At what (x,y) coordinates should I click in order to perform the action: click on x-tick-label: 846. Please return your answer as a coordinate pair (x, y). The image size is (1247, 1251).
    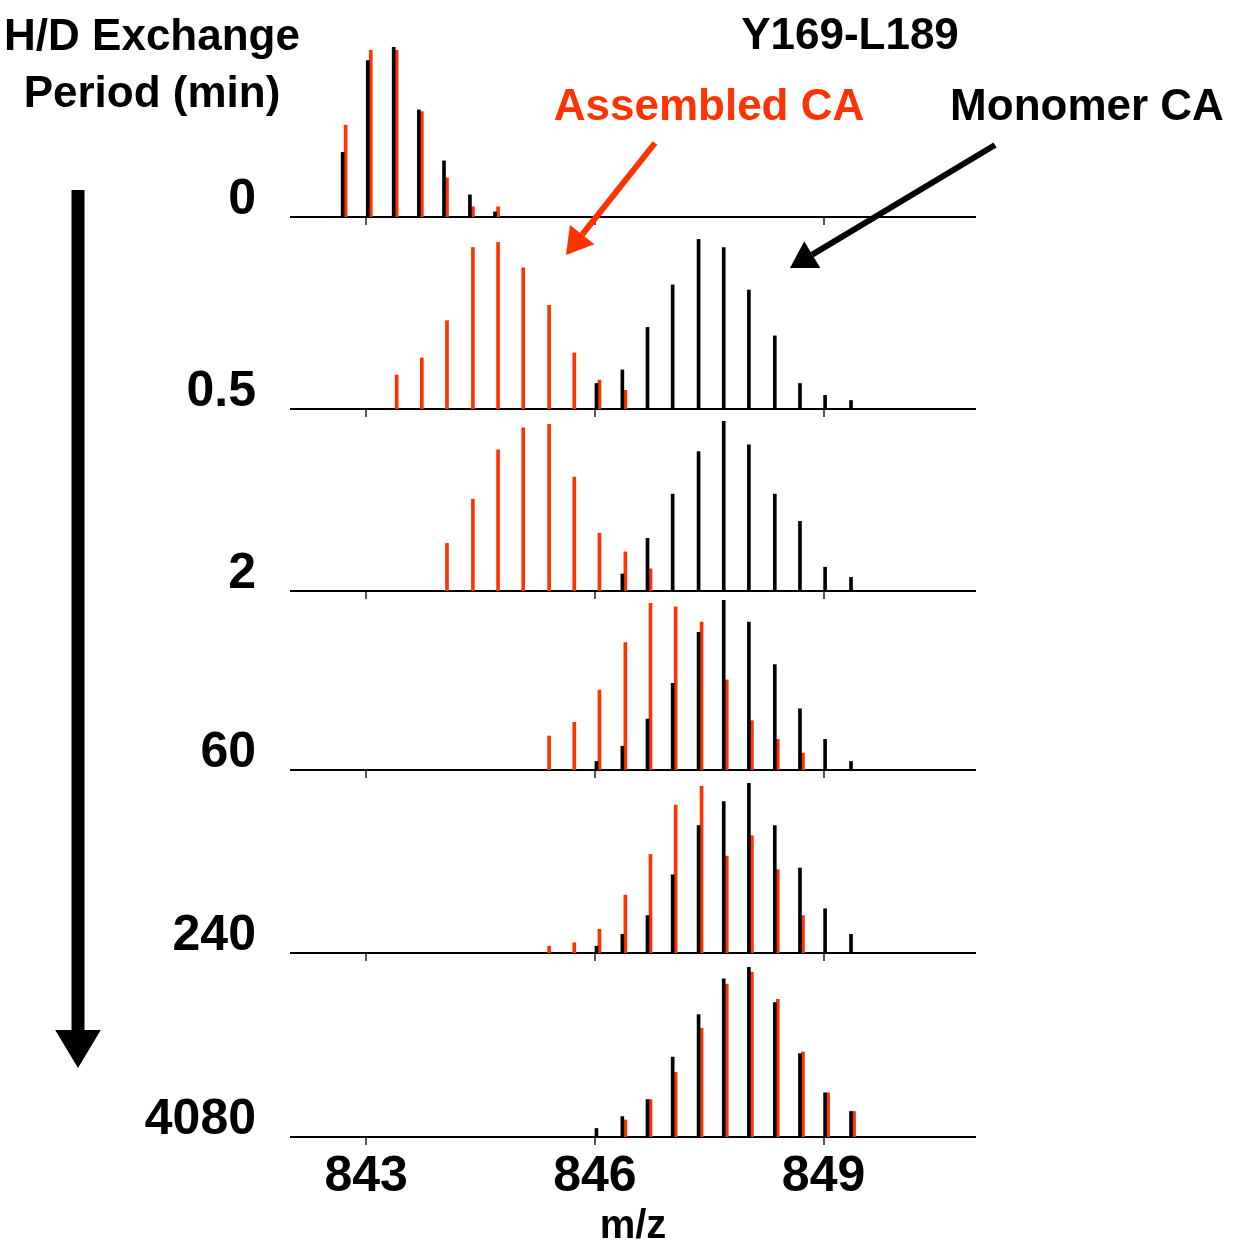
    Looking at the image, I should click on (595, 1173).